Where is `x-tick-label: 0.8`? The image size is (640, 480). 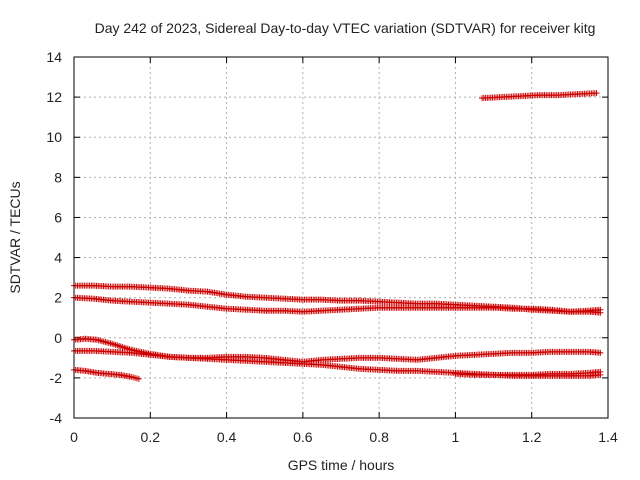 x-tick-label: 0.8 is located at coordinates (379, 437).